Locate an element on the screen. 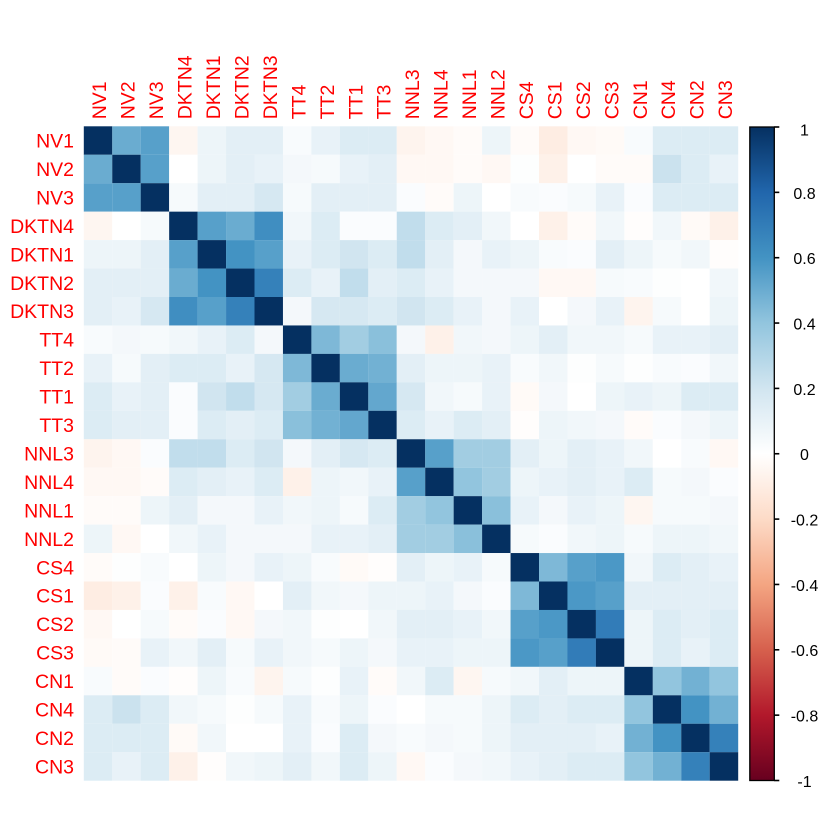 This screenshot has height=840, width=840. svg-text: 0.6 is located at coordinates (804, 259).